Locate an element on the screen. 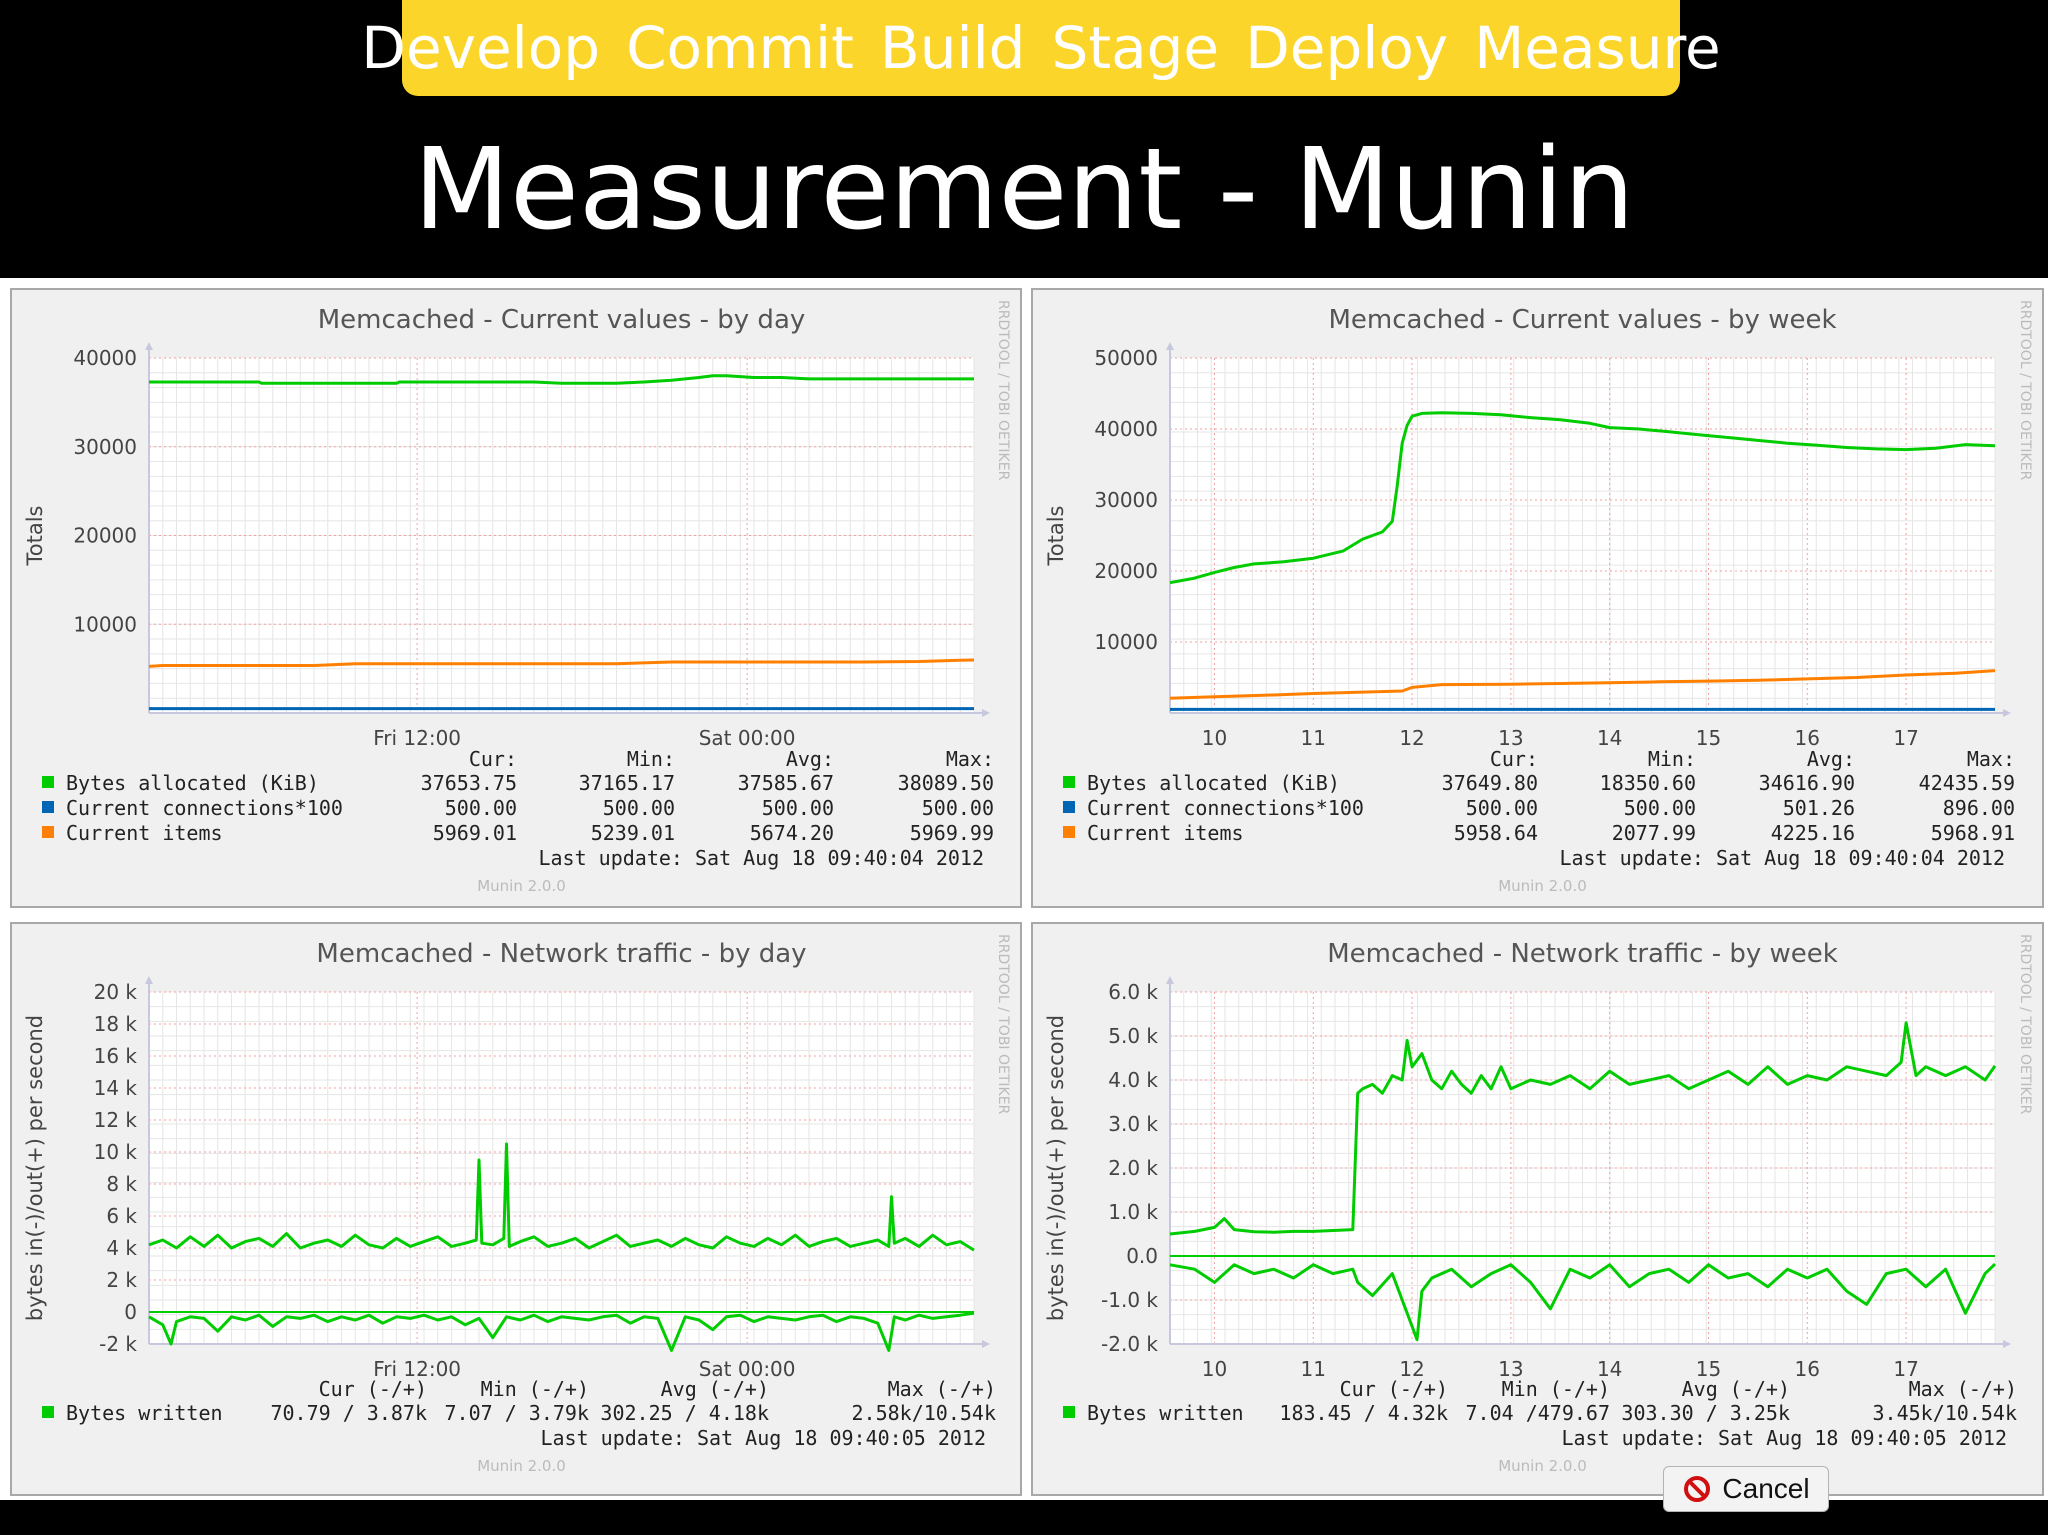  chart-title: Memcached - Network traffic - by week is located at coordinates (1582, 954).